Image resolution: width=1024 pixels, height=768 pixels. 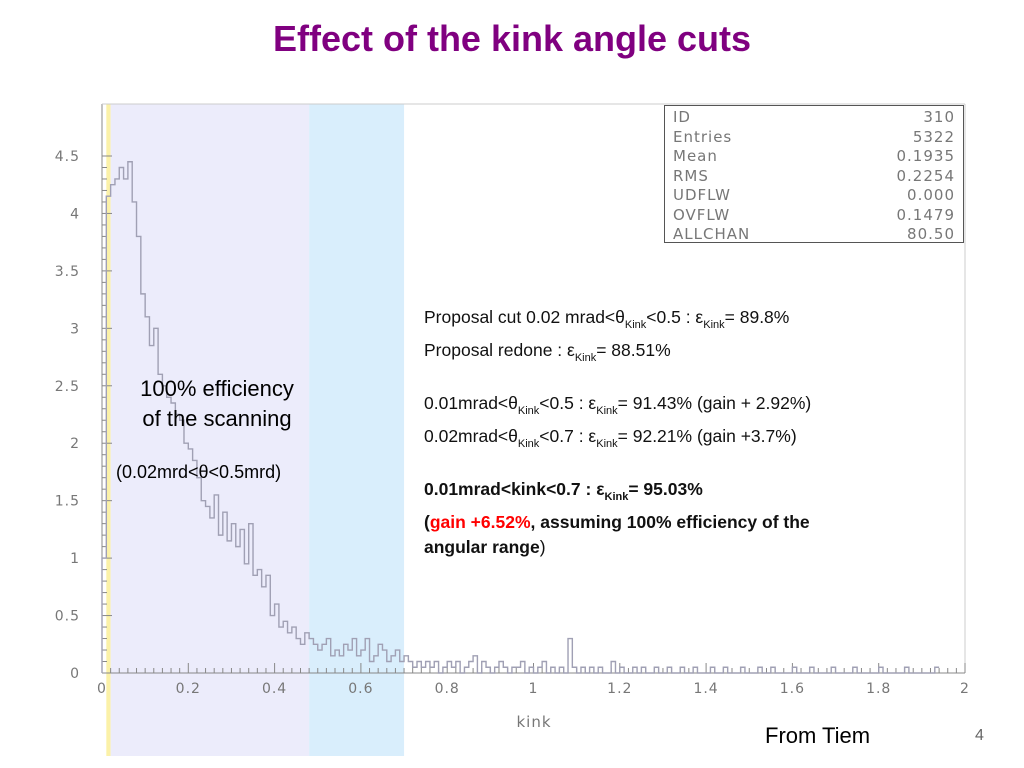 What do you see at coordinates (534, 689) in the screenshot?
I see `x-tick-label: 1` at bounding box center [534, 689].